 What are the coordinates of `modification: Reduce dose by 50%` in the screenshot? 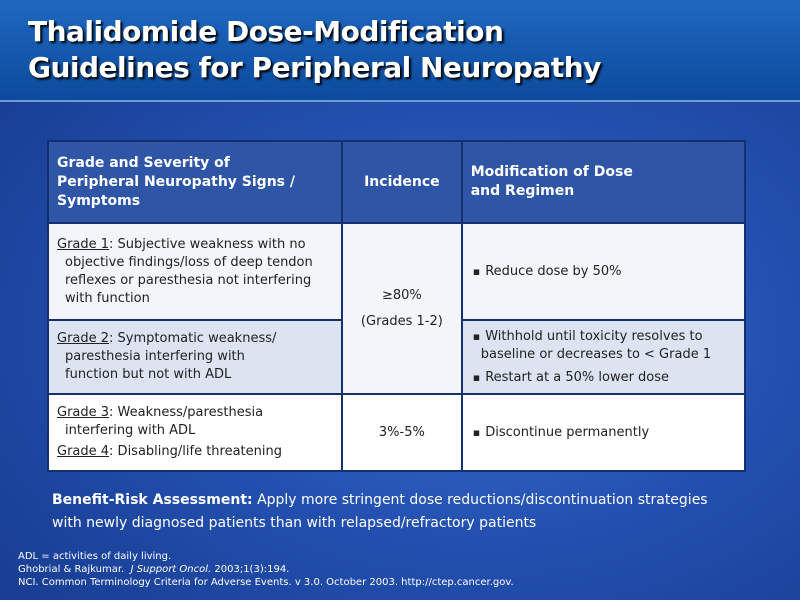 It's located at (605, 272).